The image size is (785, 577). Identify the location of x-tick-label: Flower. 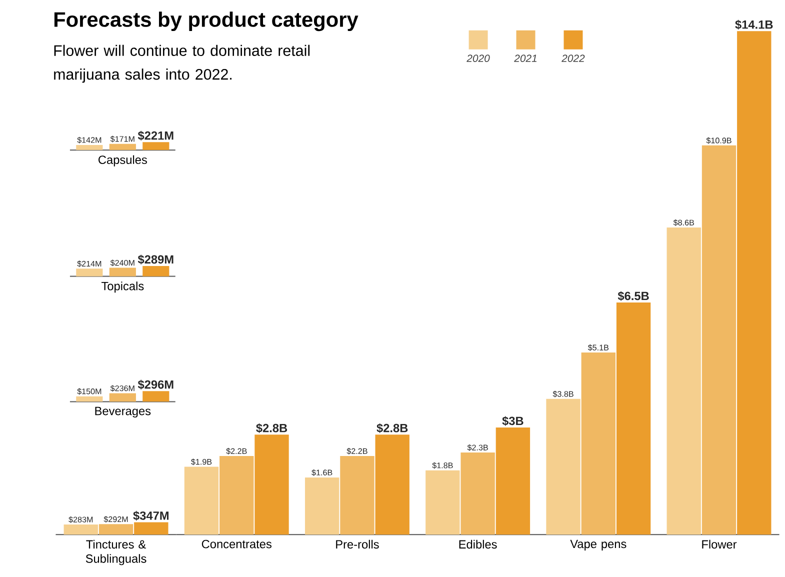
(719, 544).